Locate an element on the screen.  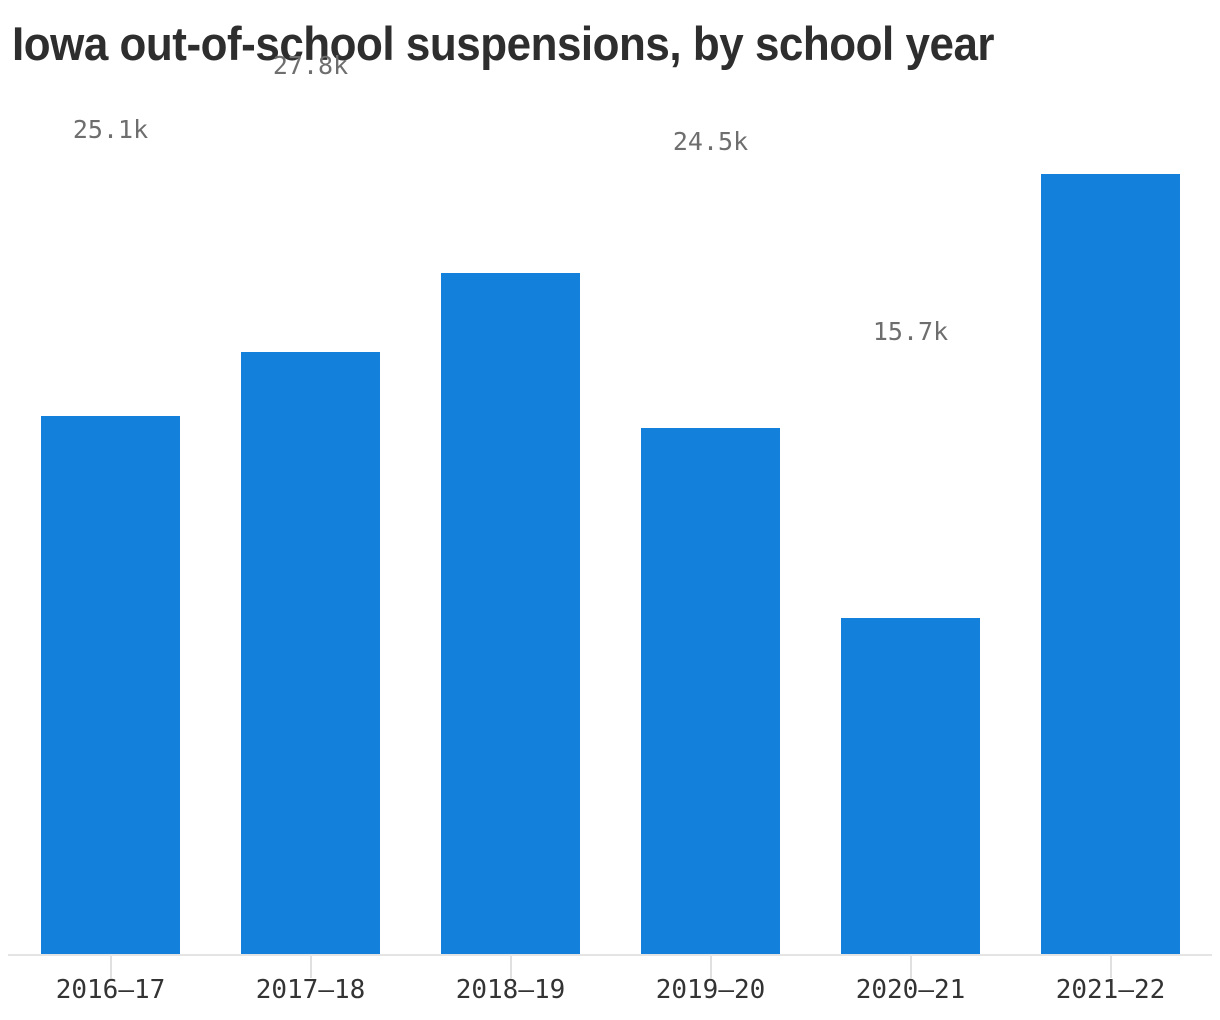
bar-value-label: 15.7k is located at coordinates (910, 331).